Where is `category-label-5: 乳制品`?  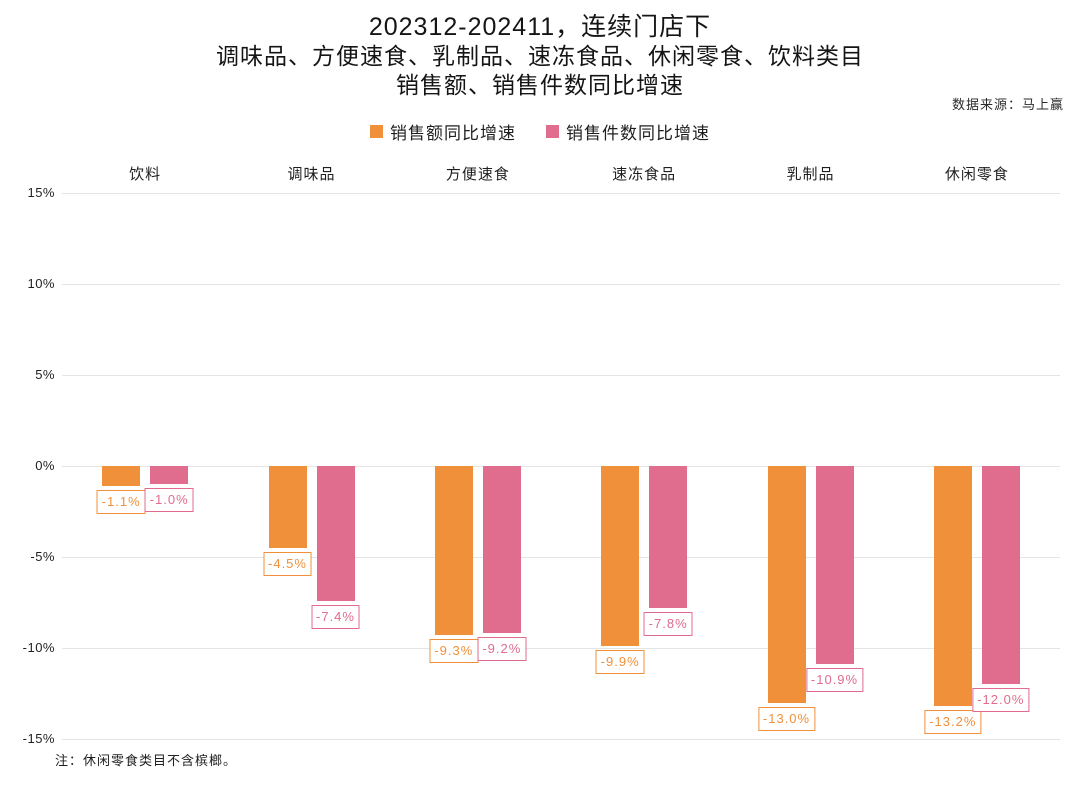 category-label-5: 乳制品 is located at coordinates (810, 174).